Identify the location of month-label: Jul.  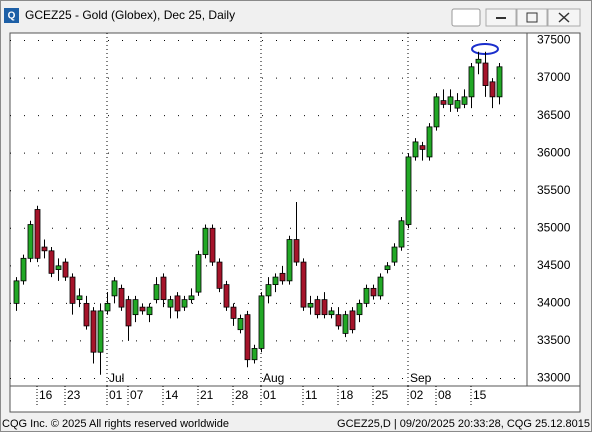
(116, 378).